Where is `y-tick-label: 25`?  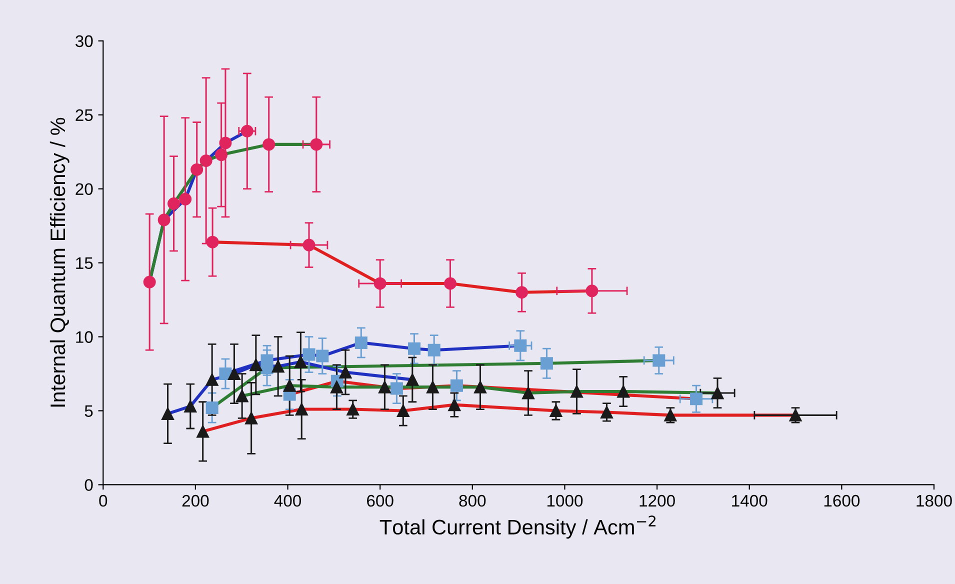 y-tick-label: 25 is located at coordinates (84, 115).